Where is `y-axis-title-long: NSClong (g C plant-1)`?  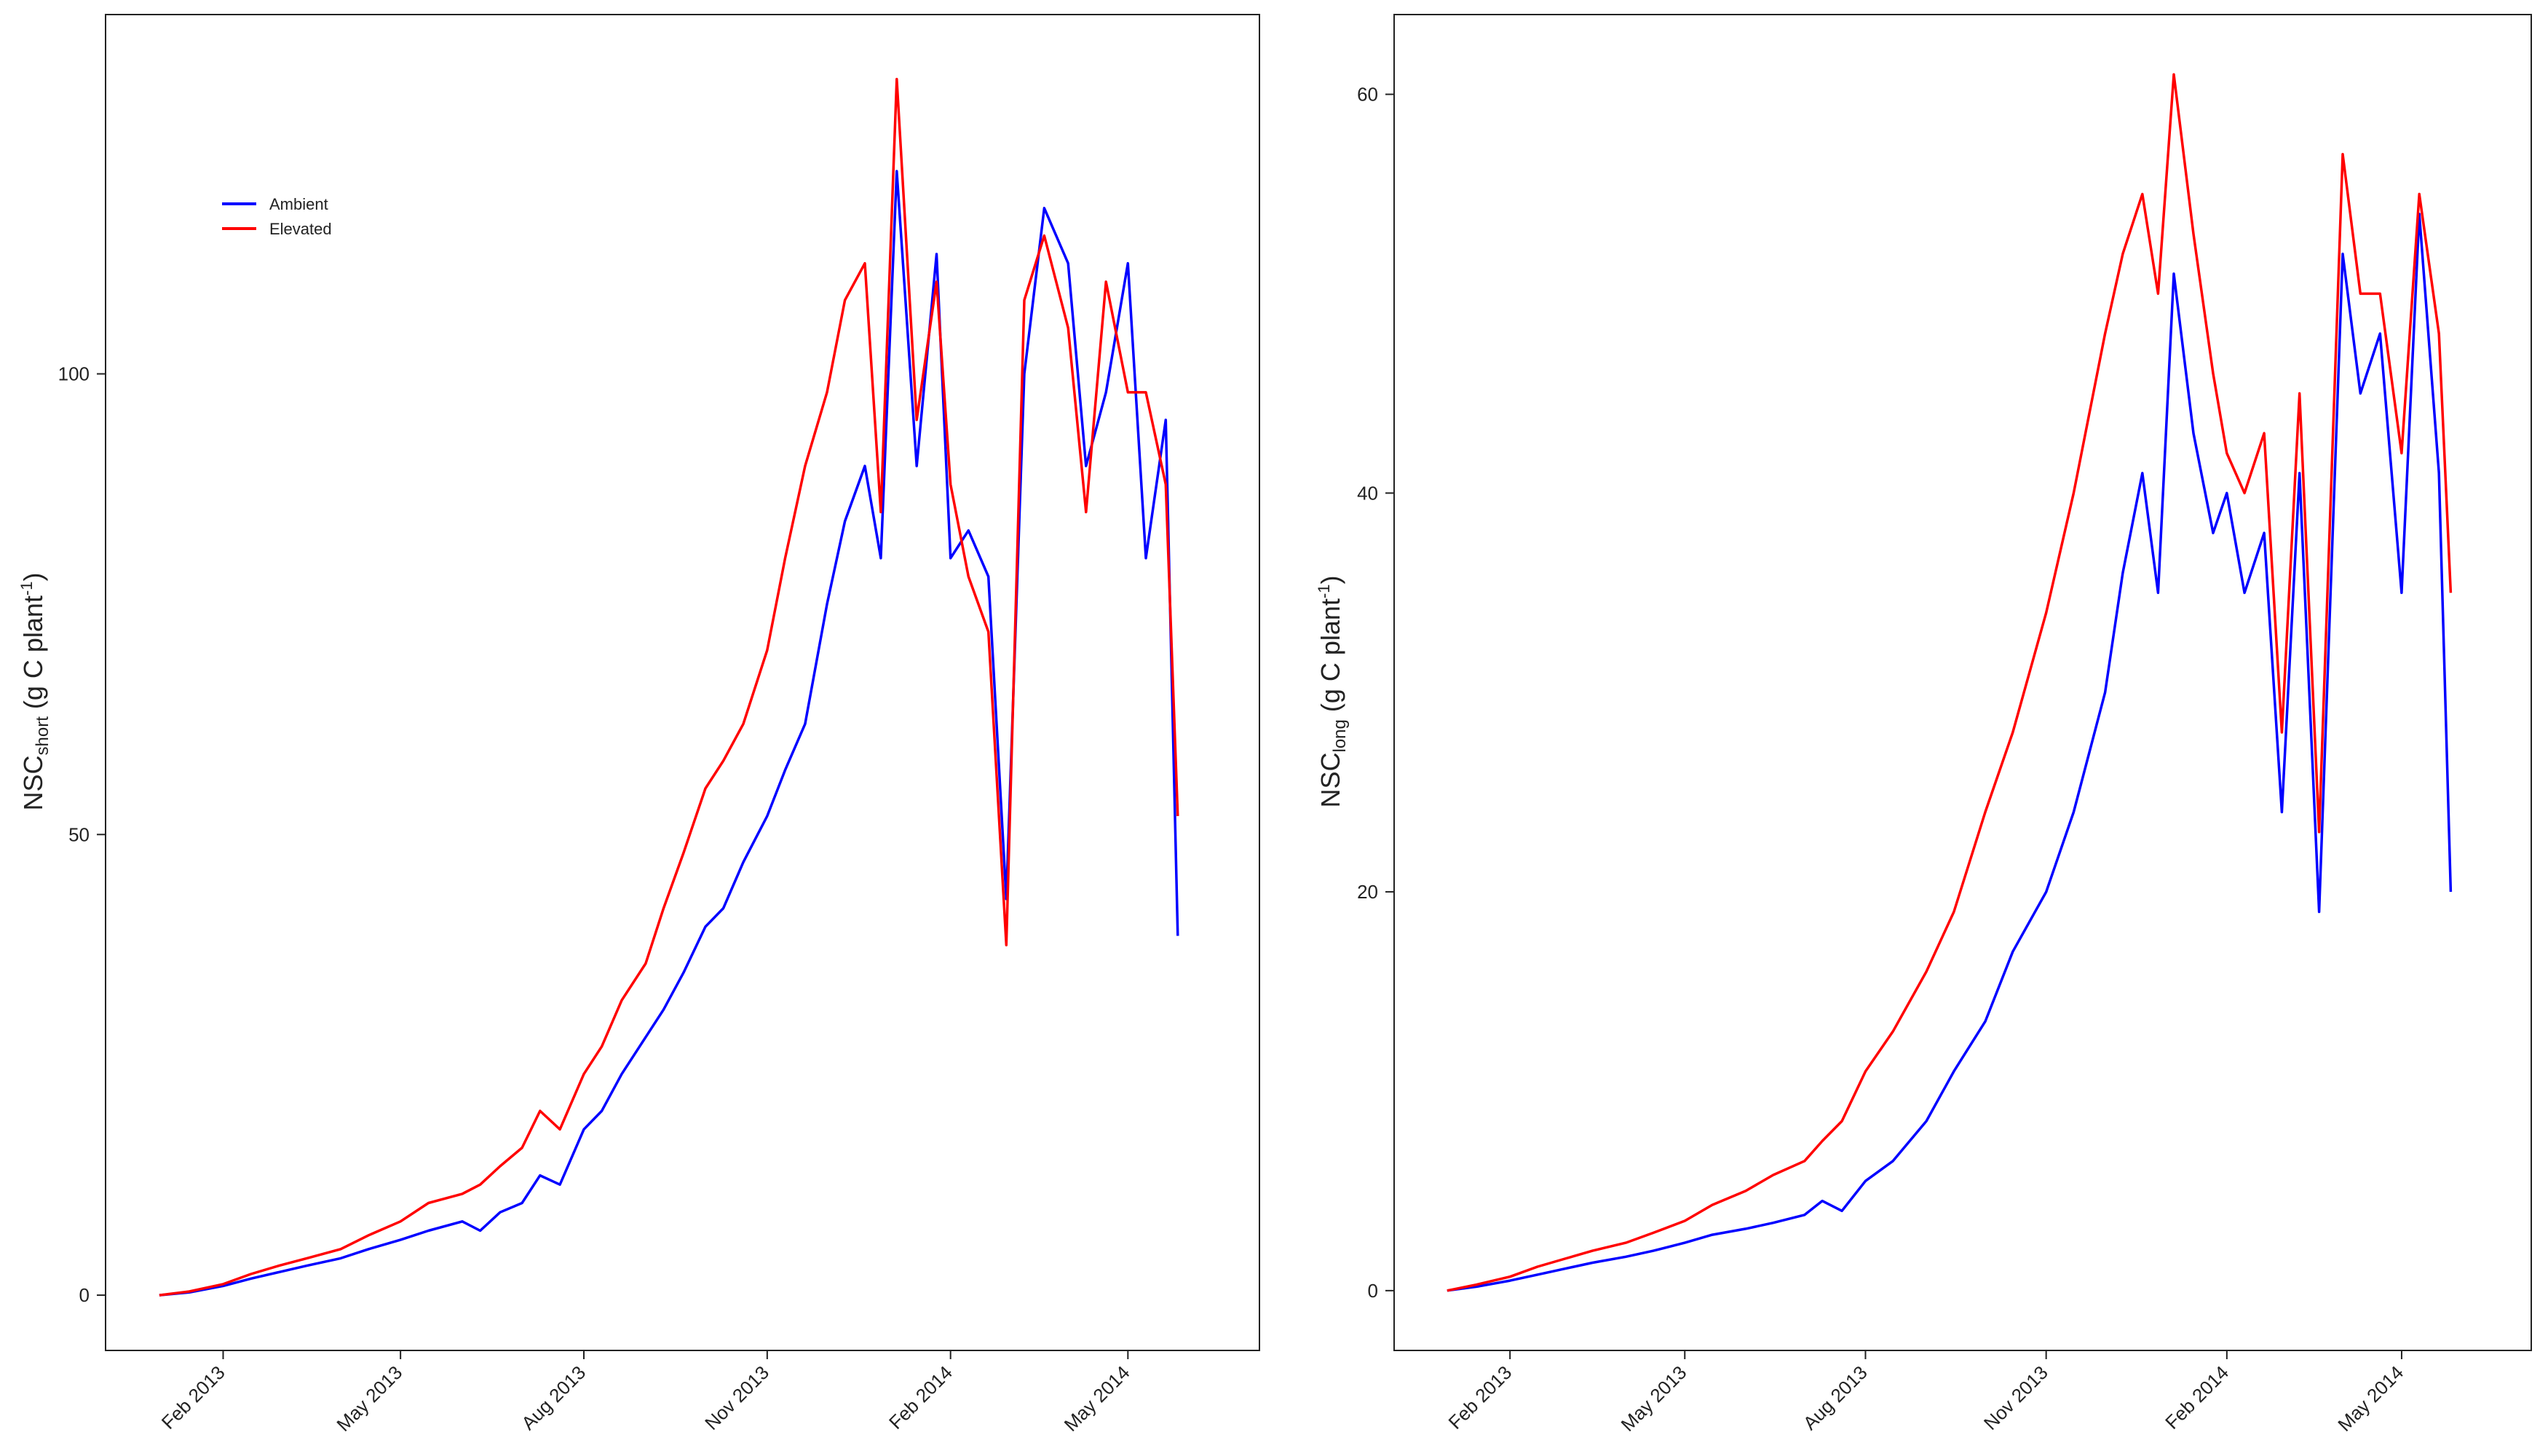
y-axis-title-long: NSClong (g C plant-1) is located at coordinates (1332, 691).